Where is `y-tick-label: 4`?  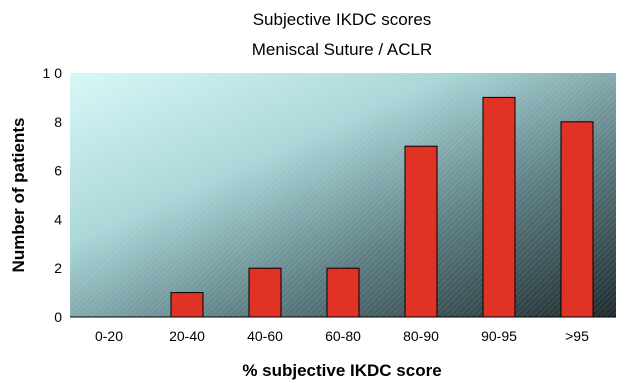 y-tick-label: 4 is located at coordinates (58, 219).